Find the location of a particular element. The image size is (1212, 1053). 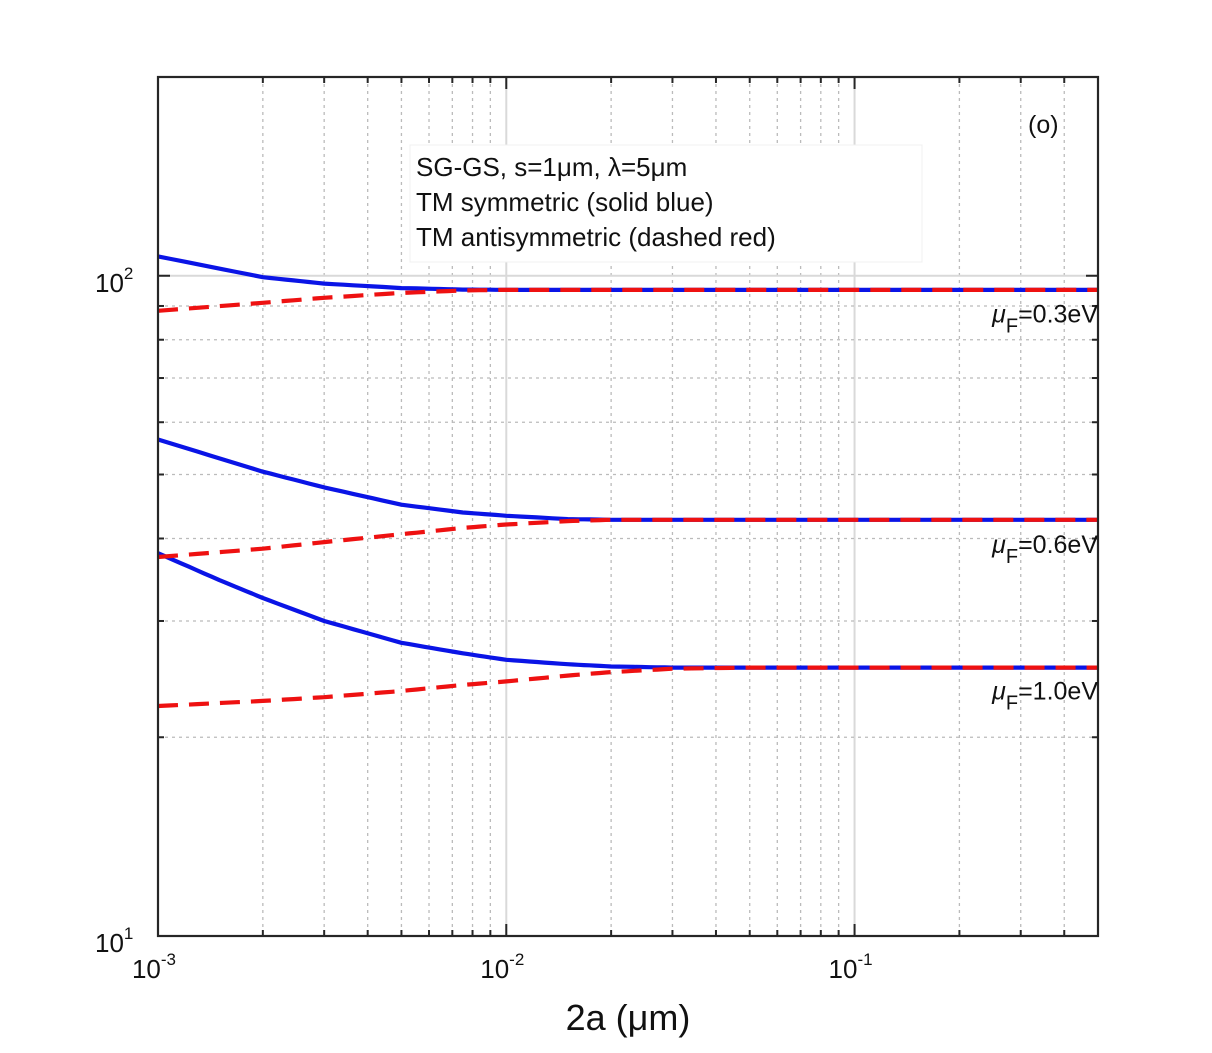

y-tick-exponent: 2 is located at coordinates (128, 273).